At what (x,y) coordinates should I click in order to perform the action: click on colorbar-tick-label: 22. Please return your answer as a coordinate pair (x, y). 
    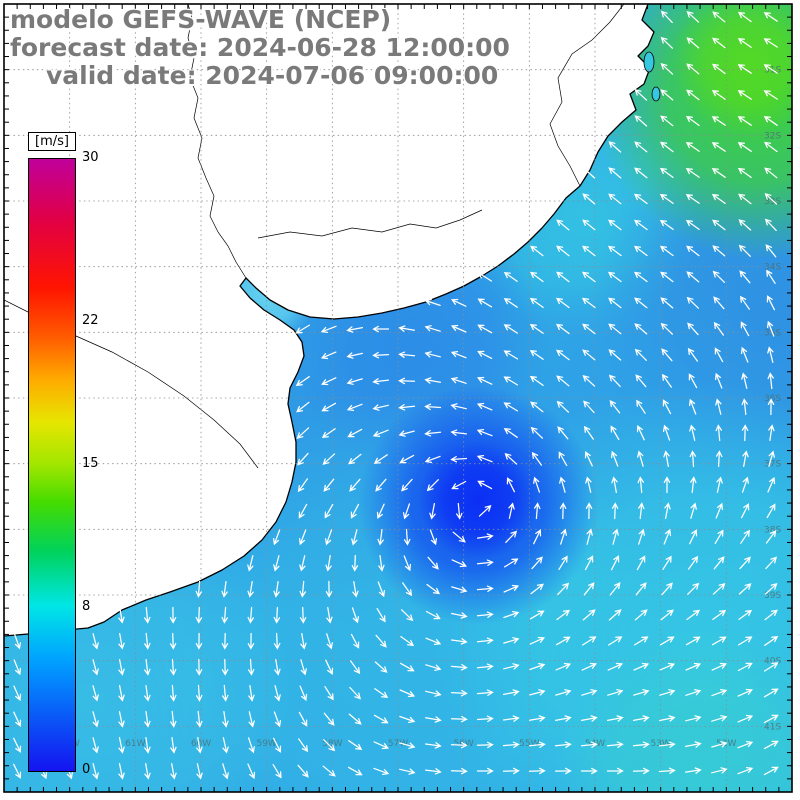
    Looking at the image, I should click on (90, 321).